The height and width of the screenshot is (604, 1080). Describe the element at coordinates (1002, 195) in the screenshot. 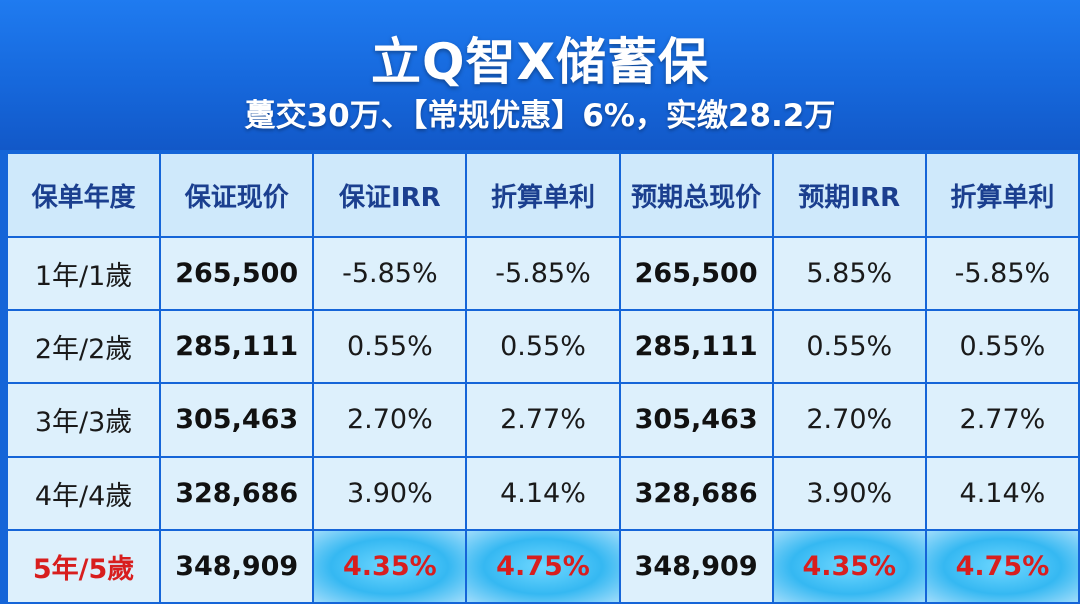

I see `column-header-simple-rate-projected: 折算单利` at that location.